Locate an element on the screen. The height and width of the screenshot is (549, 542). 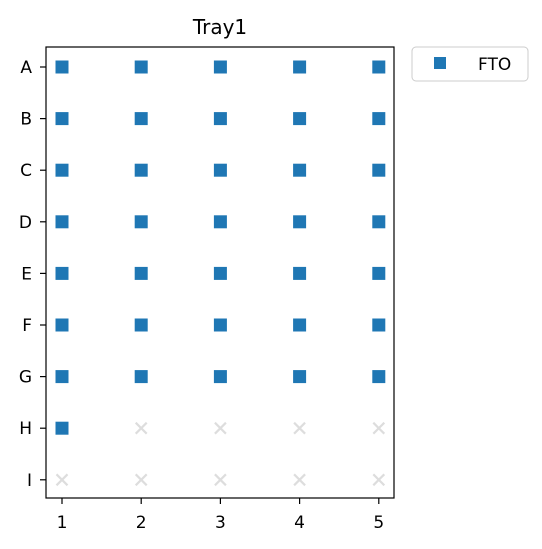
legend-marker-square-icon is located at coordinates (440, 63).